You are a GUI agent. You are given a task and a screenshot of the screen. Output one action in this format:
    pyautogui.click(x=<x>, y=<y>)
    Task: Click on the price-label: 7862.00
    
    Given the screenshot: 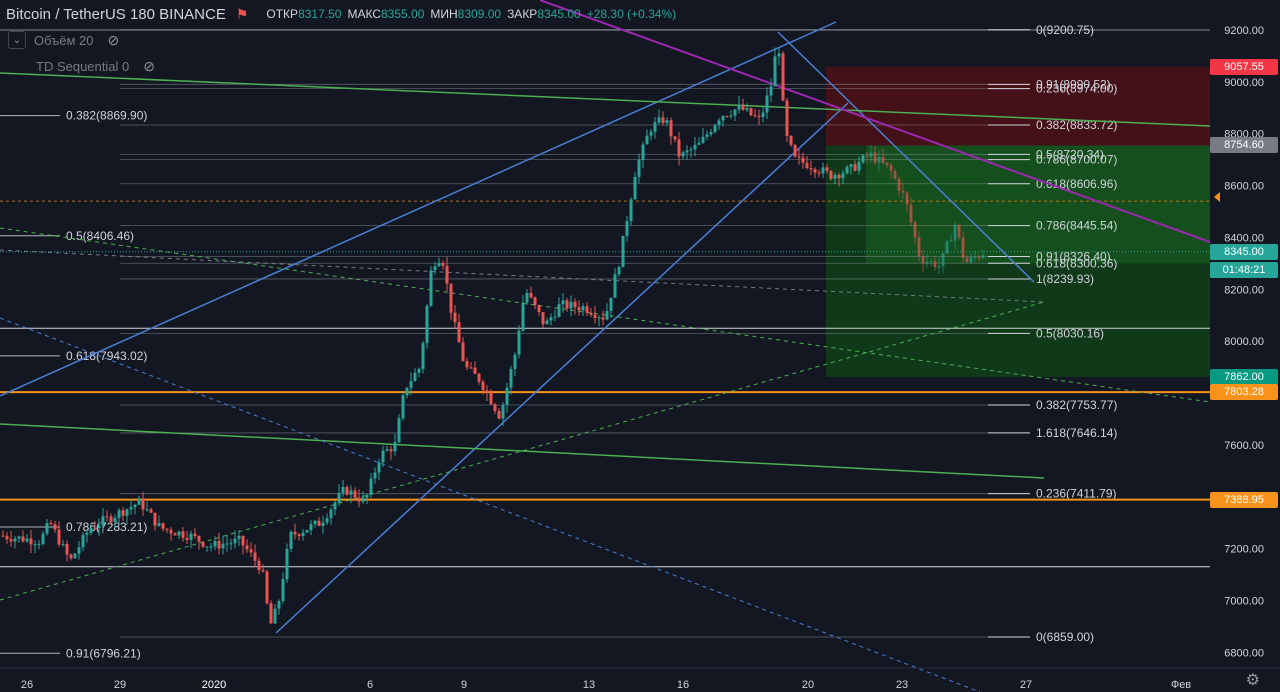 What is the action you would take?
    pyautogui.click(x=1244, y=376)
    